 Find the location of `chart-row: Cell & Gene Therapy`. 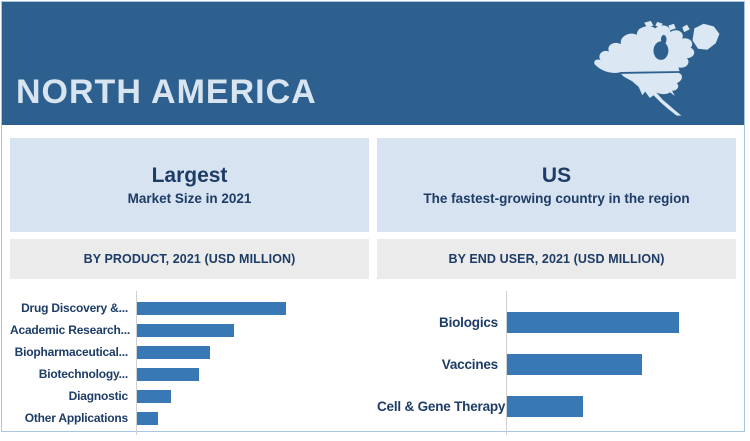

chart-row: Cell & Gene Therapy is located at coordinates (556, 406).